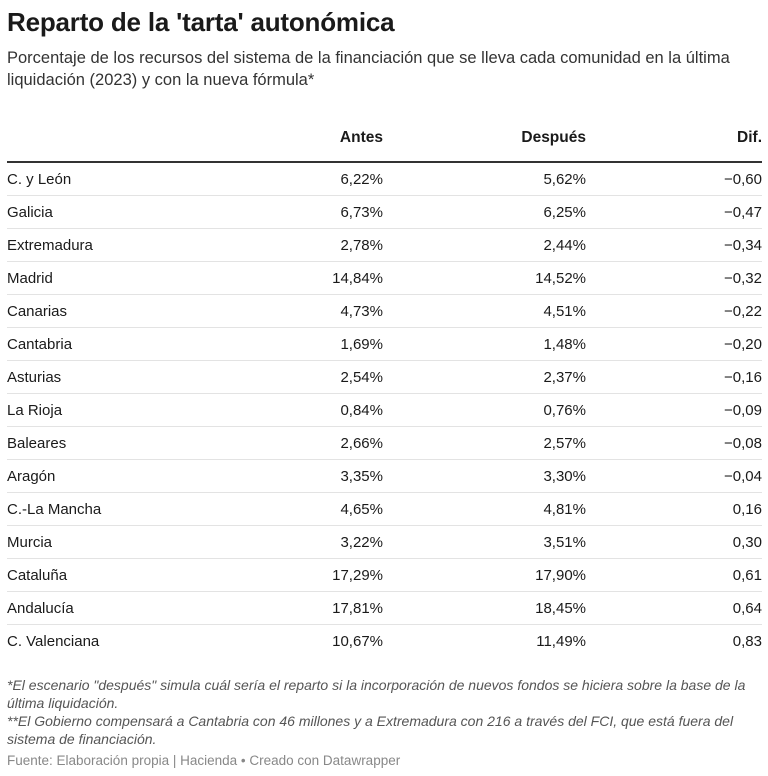  What do you see at coordinates (285, 144) in the screenshot?
I see `column-header-antes: Antes` at bounding box center [285, 144].